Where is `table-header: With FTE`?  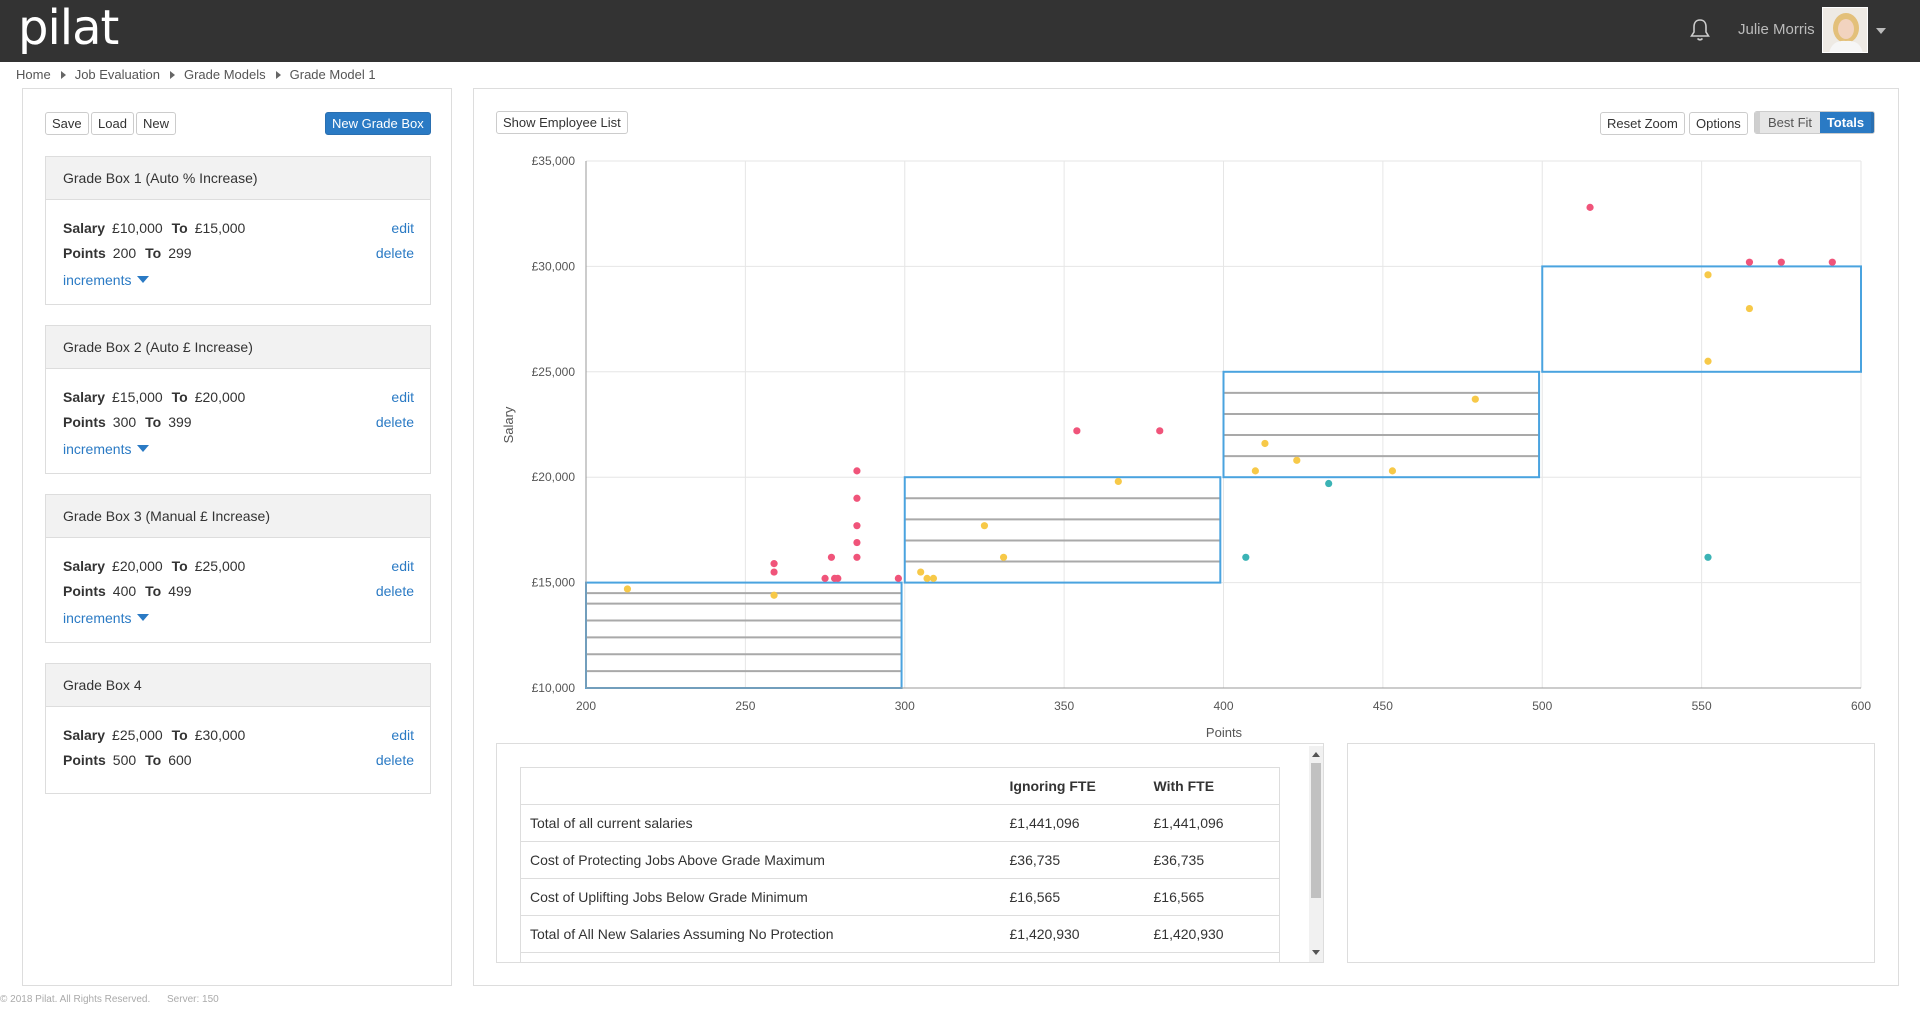 table-header: With FTE is located at coordinates (1212, 786).